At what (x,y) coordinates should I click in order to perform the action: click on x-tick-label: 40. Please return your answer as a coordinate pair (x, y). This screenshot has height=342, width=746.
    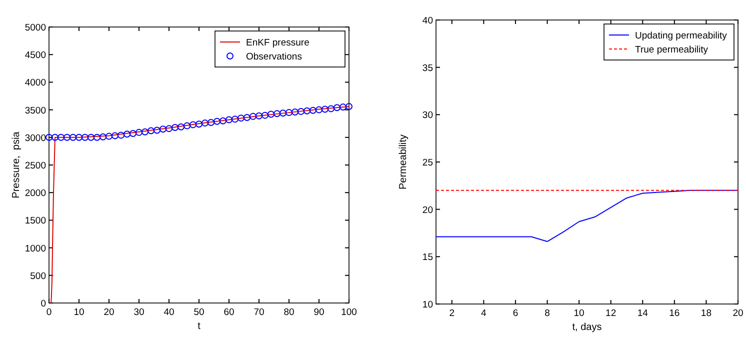
    Looking at the image, I should click on (169, 312).